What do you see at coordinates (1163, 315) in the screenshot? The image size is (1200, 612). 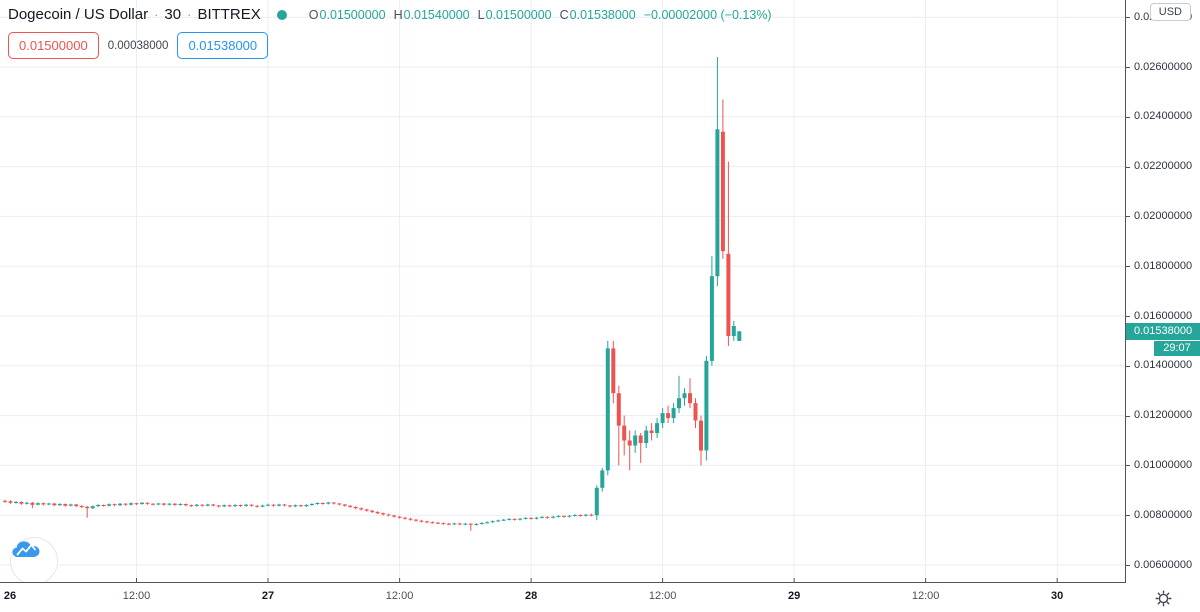 I see `price-axis-label: 0.01600000` at bounding box center [1163, 315].